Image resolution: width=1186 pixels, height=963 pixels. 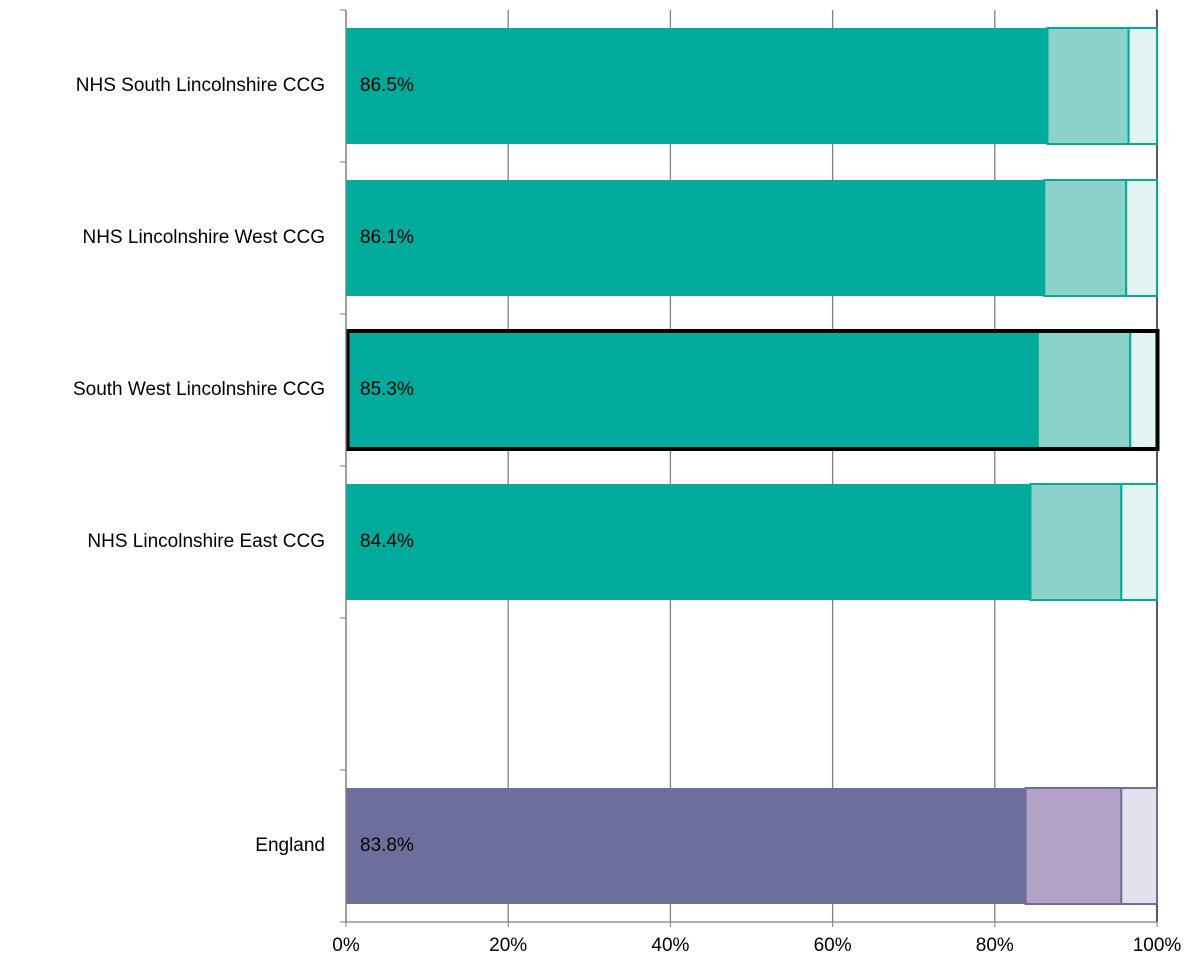 I want to click on data-label: 83.8%, so click(x=387, y=845).